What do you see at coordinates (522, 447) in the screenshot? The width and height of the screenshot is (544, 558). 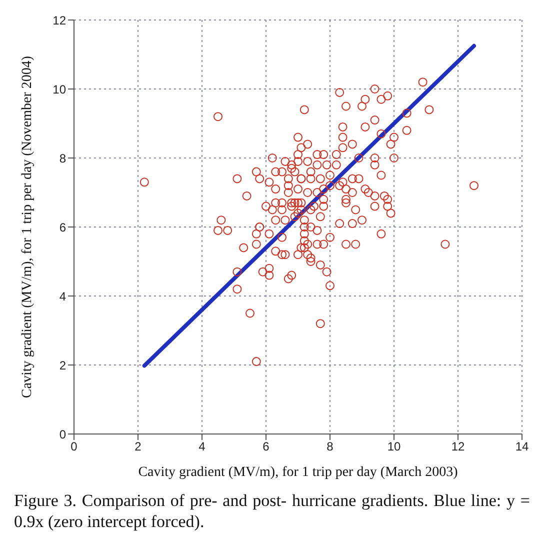 I see `x-tick-label: 14` at bounding box center [522, 447].